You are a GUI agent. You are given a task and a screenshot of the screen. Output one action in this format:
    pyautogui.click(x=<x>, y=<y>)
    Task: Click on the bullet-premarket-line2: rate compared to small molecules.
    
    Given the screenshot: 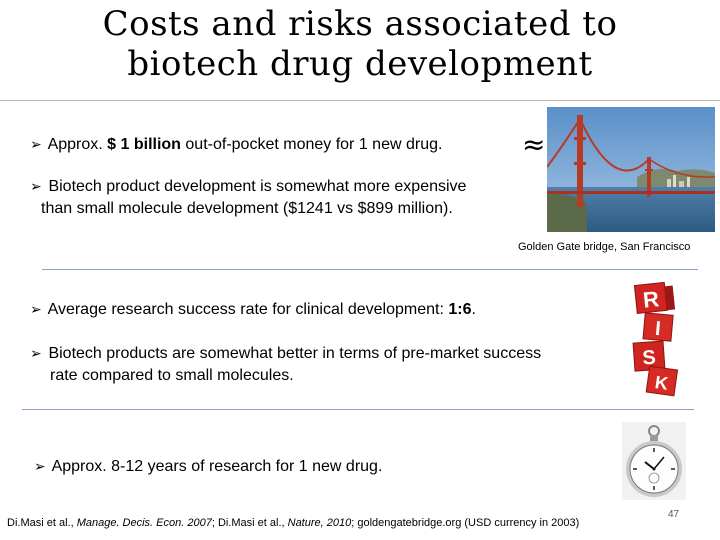 What is the action you would take?
    pyautogui.click(x=172, y=375)
    